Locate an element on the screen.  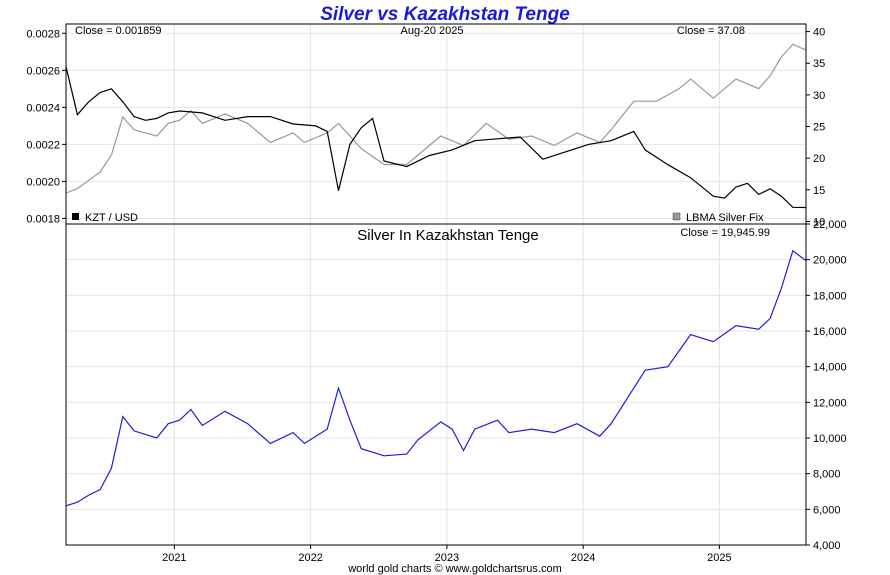
top-left-axis: 0.0028 0.0026 0.0024 0.0022 0.0020 0.0018 is located at coordinates (46, 126).